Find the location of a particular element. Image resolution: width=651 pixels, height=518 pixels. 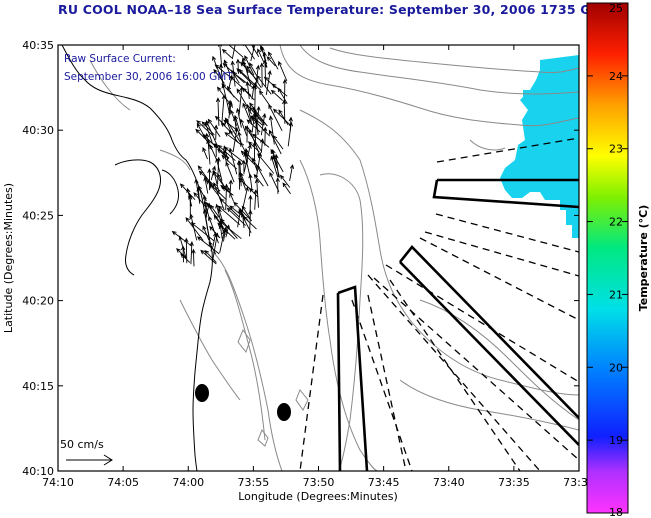

y-tick-label: 40:30 is located at coordinates (38, 130).